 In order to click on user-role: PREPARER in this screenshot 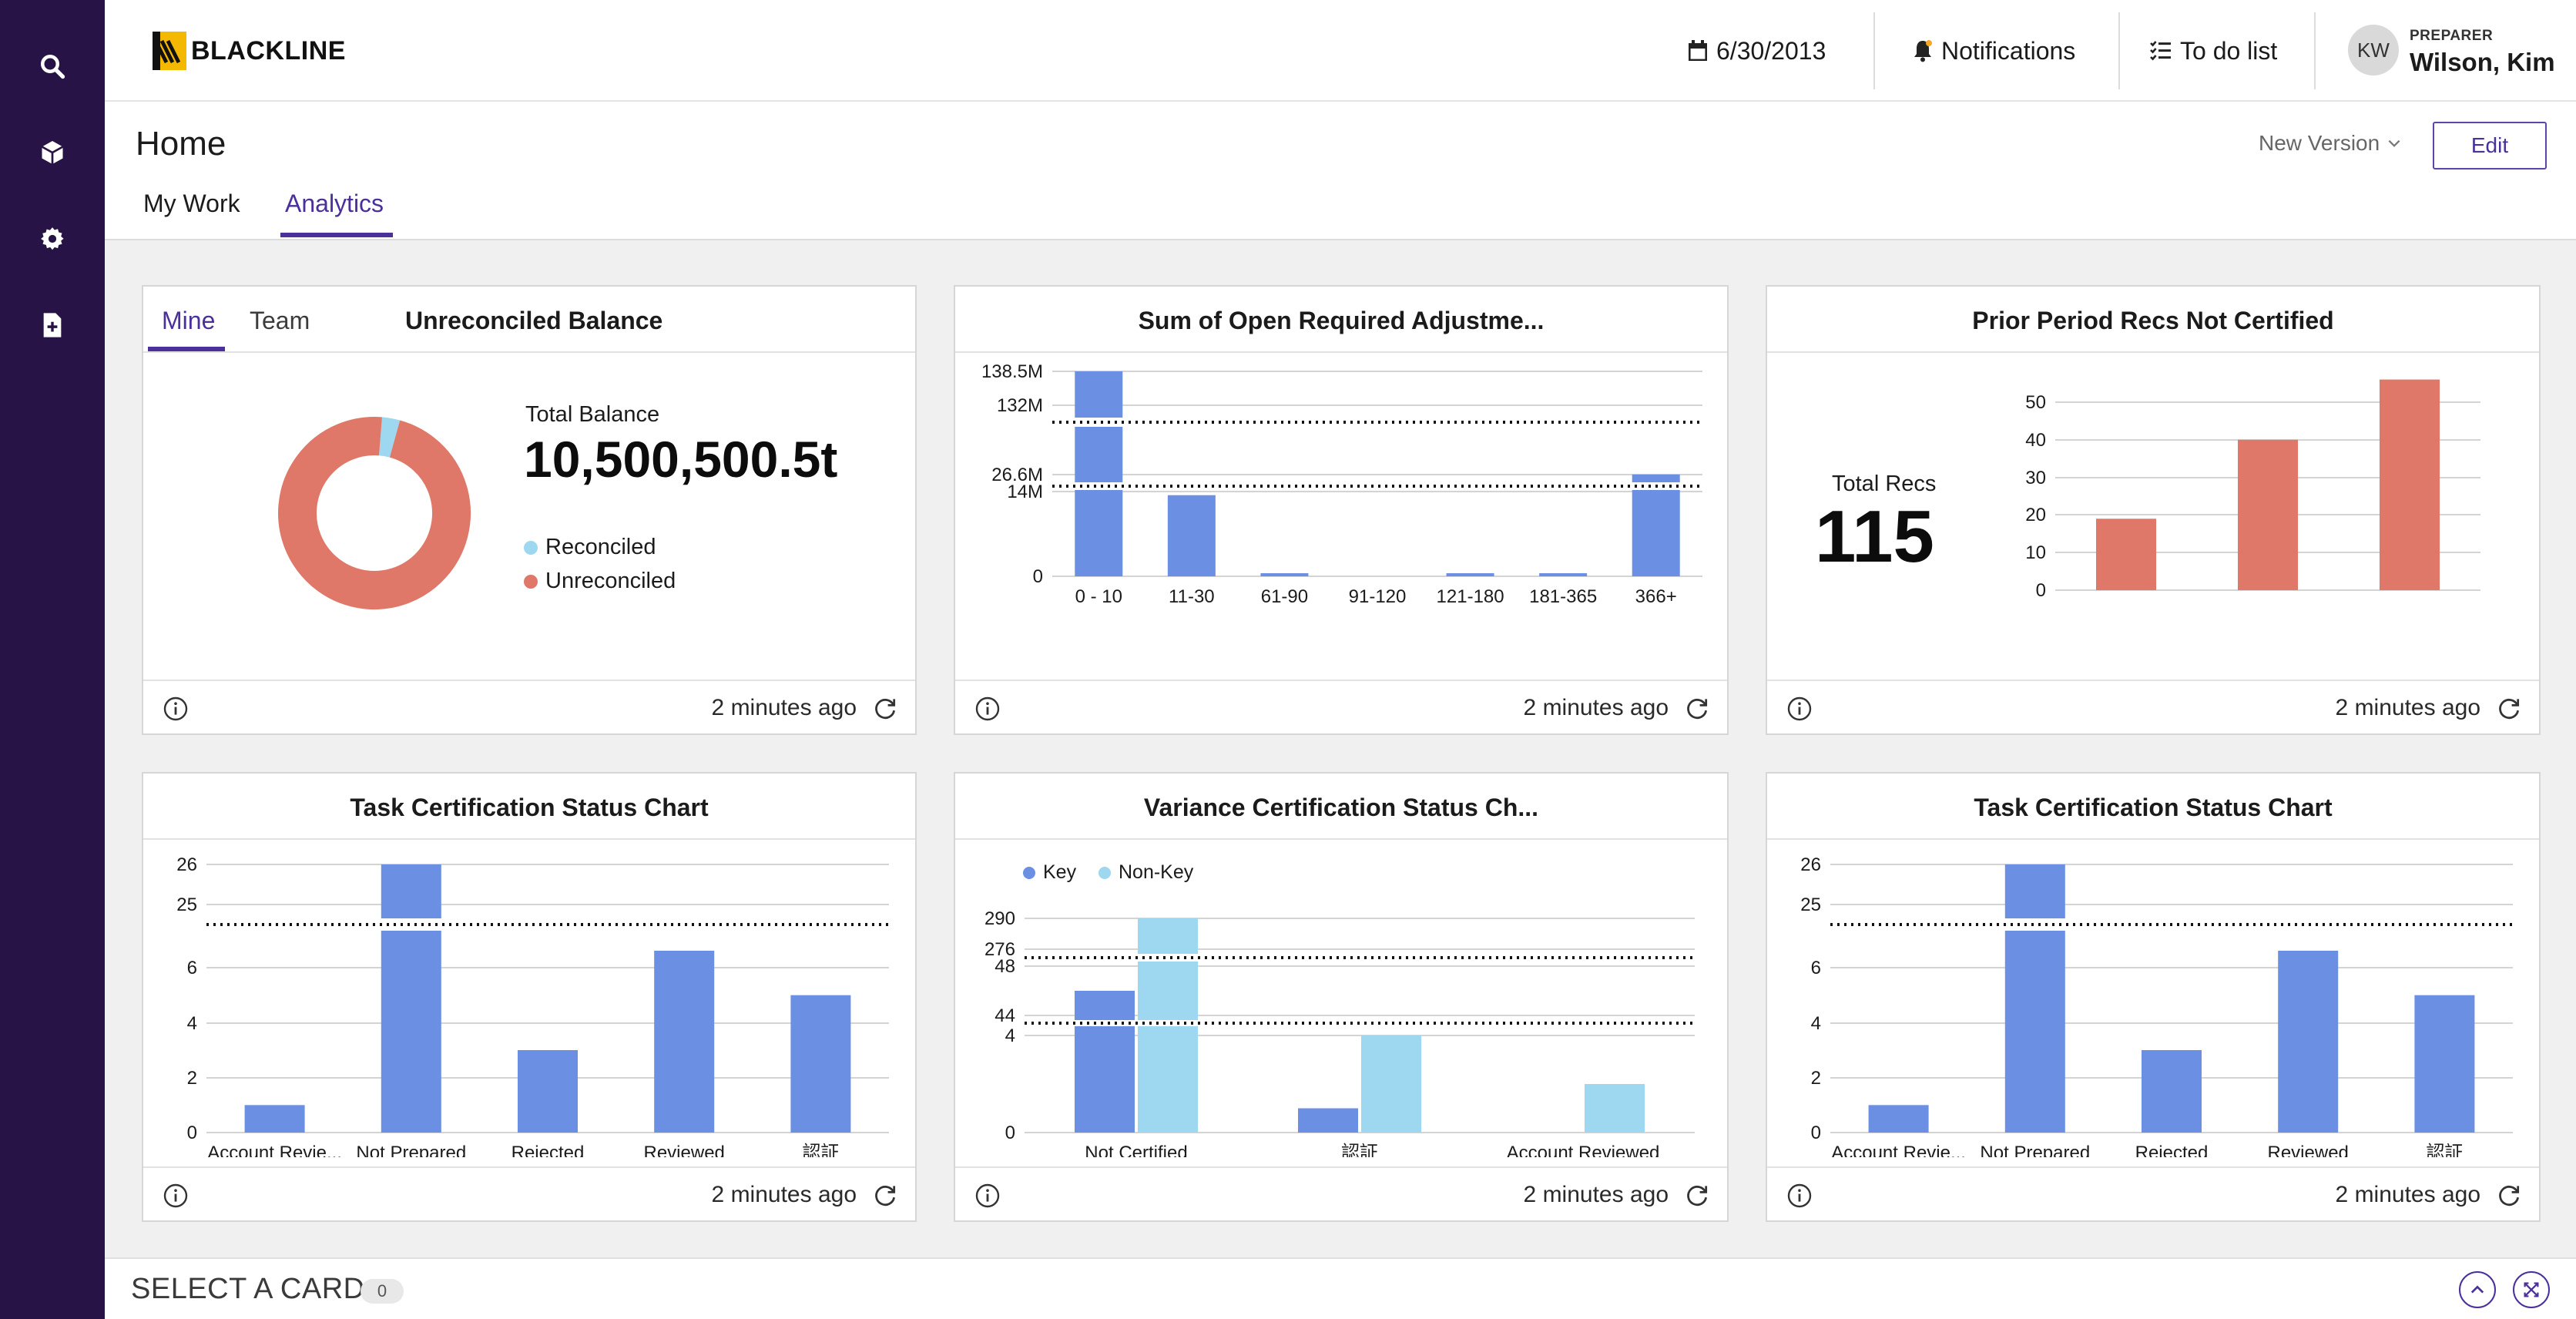, I will do `click(2452, 36)`.